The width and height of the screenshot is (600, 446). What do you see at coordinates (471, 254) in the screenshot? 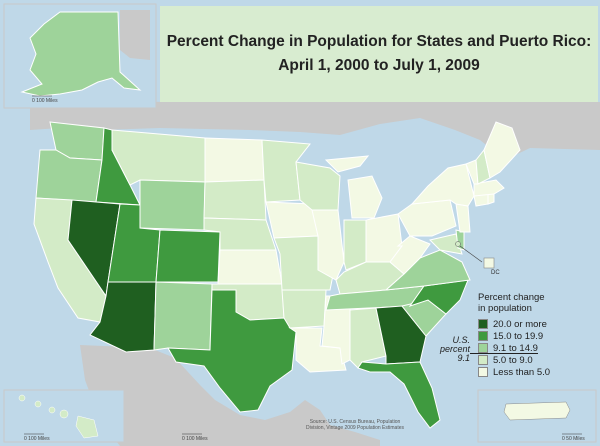
I see `dc-leader-line` at bounding box center [471, 254].